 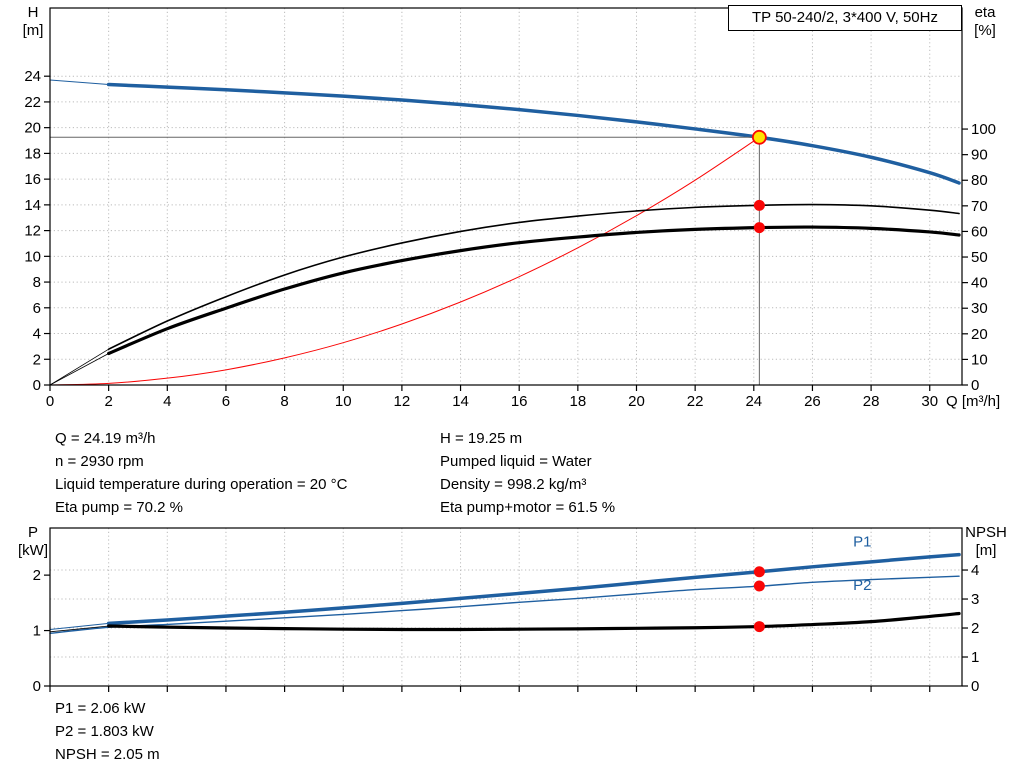 I want to click on info-eta-pump: Eta pump = 70.2 %, so click(x=119, y=507).